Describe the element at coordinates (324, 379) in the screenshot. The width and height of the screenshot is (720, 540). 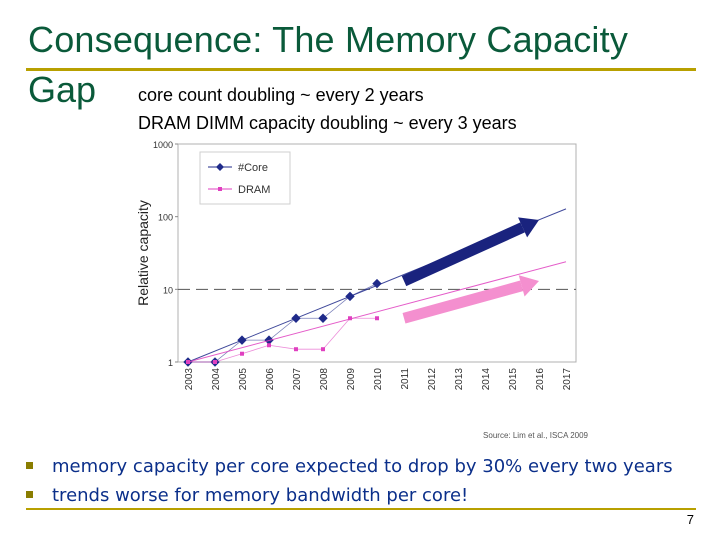
I see `x-tick-label: 2008` at that location.